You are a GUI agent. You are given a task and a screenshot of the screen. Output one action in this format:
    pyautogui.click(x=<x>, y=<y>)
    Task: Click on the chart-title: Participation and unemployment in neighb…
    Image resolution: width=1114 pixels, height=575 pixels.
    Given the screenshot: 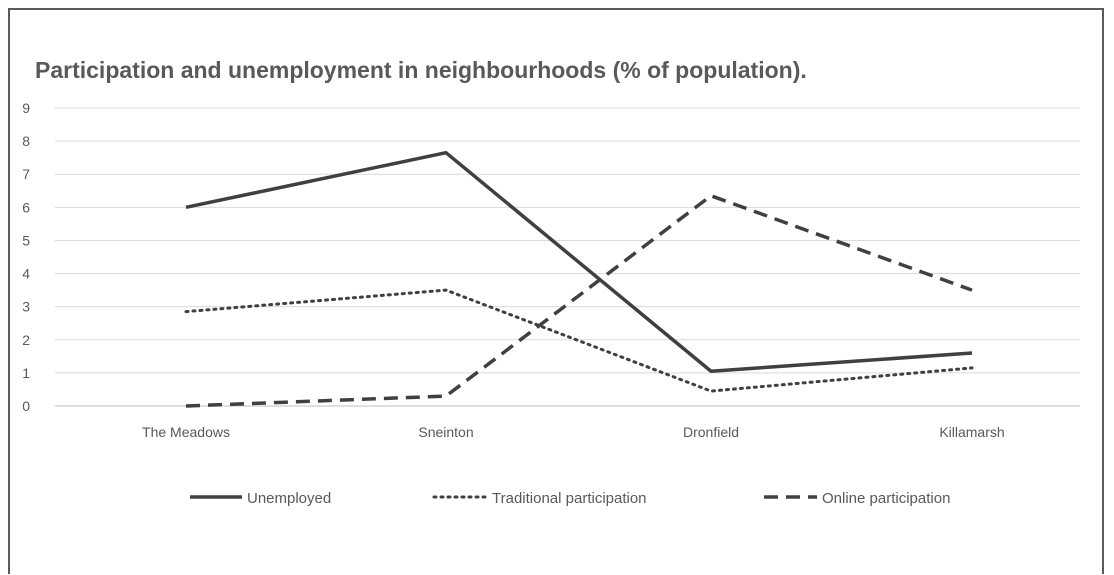 What is the action you would take?
    pyautogui.click(x=421, y=70)
    